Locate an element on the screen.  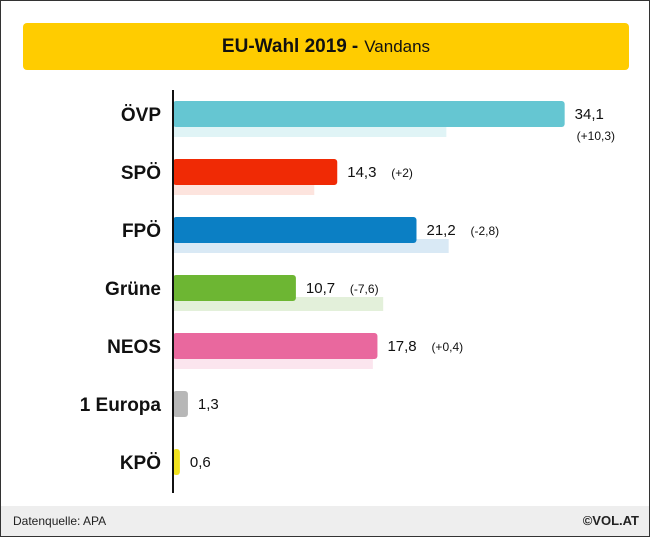
bar-gruene is located at coordinates (234, 288).